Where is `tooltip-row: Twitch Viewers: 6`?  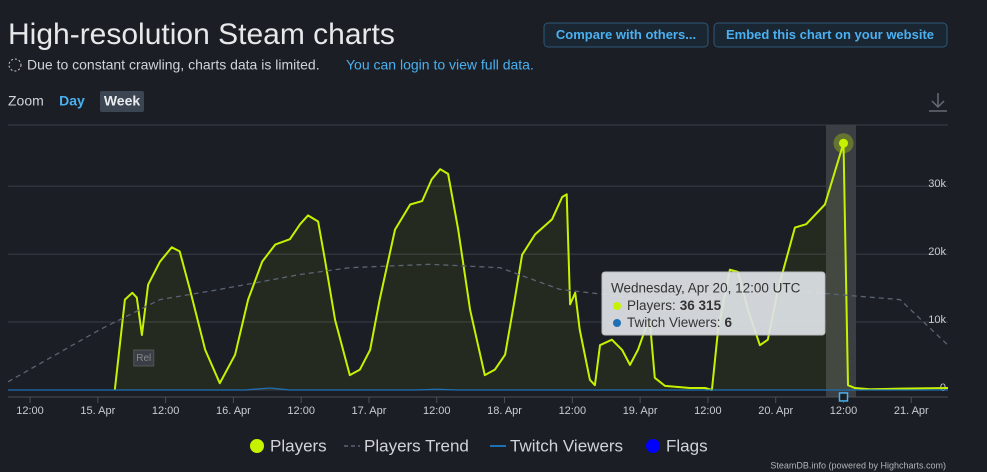
tooltip-row: Twitch Viewers: 6 is located at coordinates (680, 322).